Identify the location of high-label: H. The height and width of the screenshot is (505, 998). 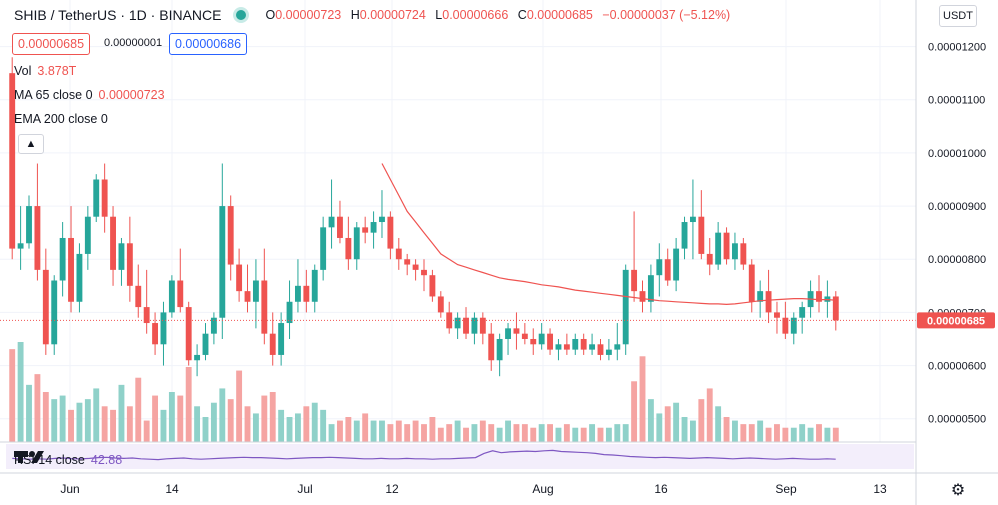
(355, 15).